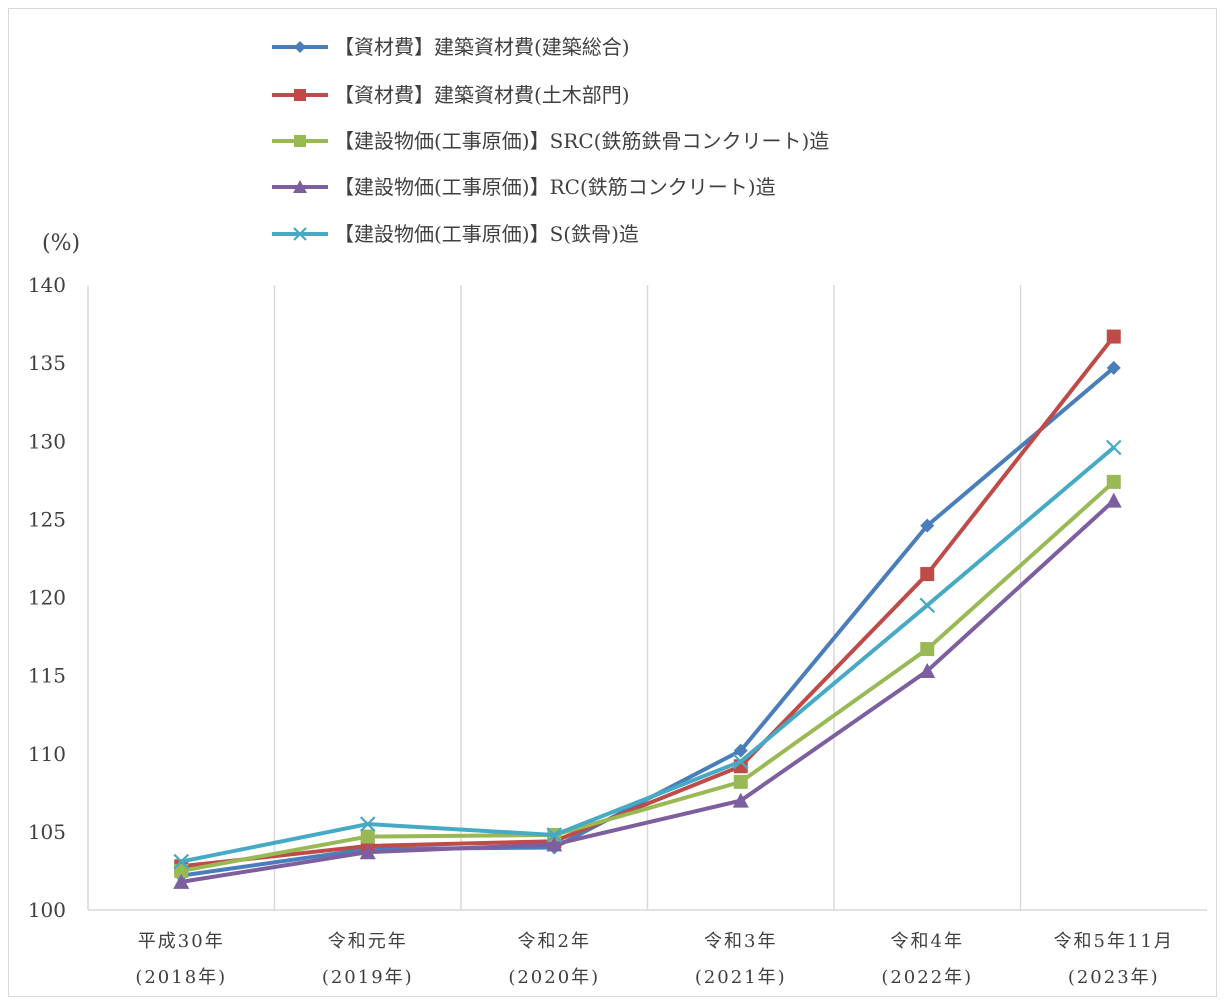  I want to click on legend-item: 【建設物価(工事原価)】RC(鉄筋コンクリート)造, so click(524, 187).